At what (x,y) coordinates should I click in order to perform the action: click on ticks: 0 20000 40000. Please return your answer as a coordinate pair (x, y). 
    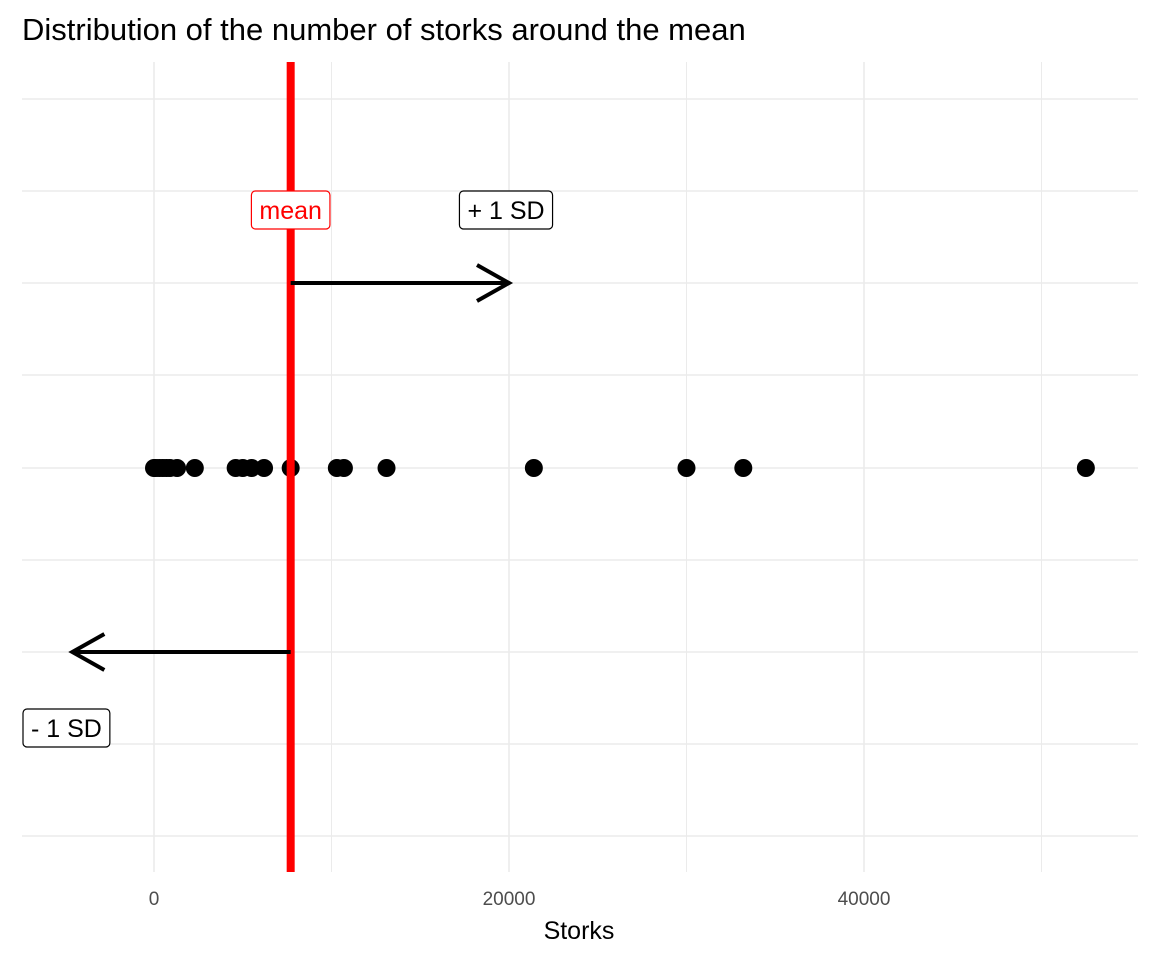
    Looking at the image, I should click on (520, 899).